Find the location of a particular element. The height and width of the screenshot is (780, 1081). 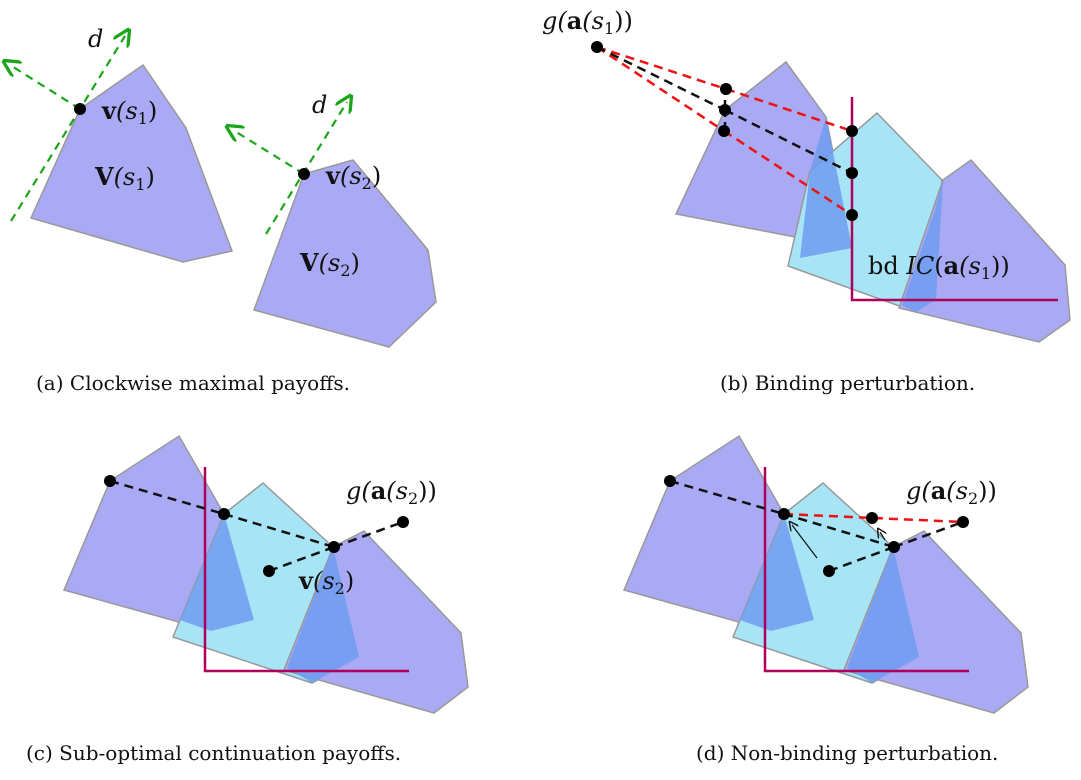

point-lower is located at coordinates (724, 131).